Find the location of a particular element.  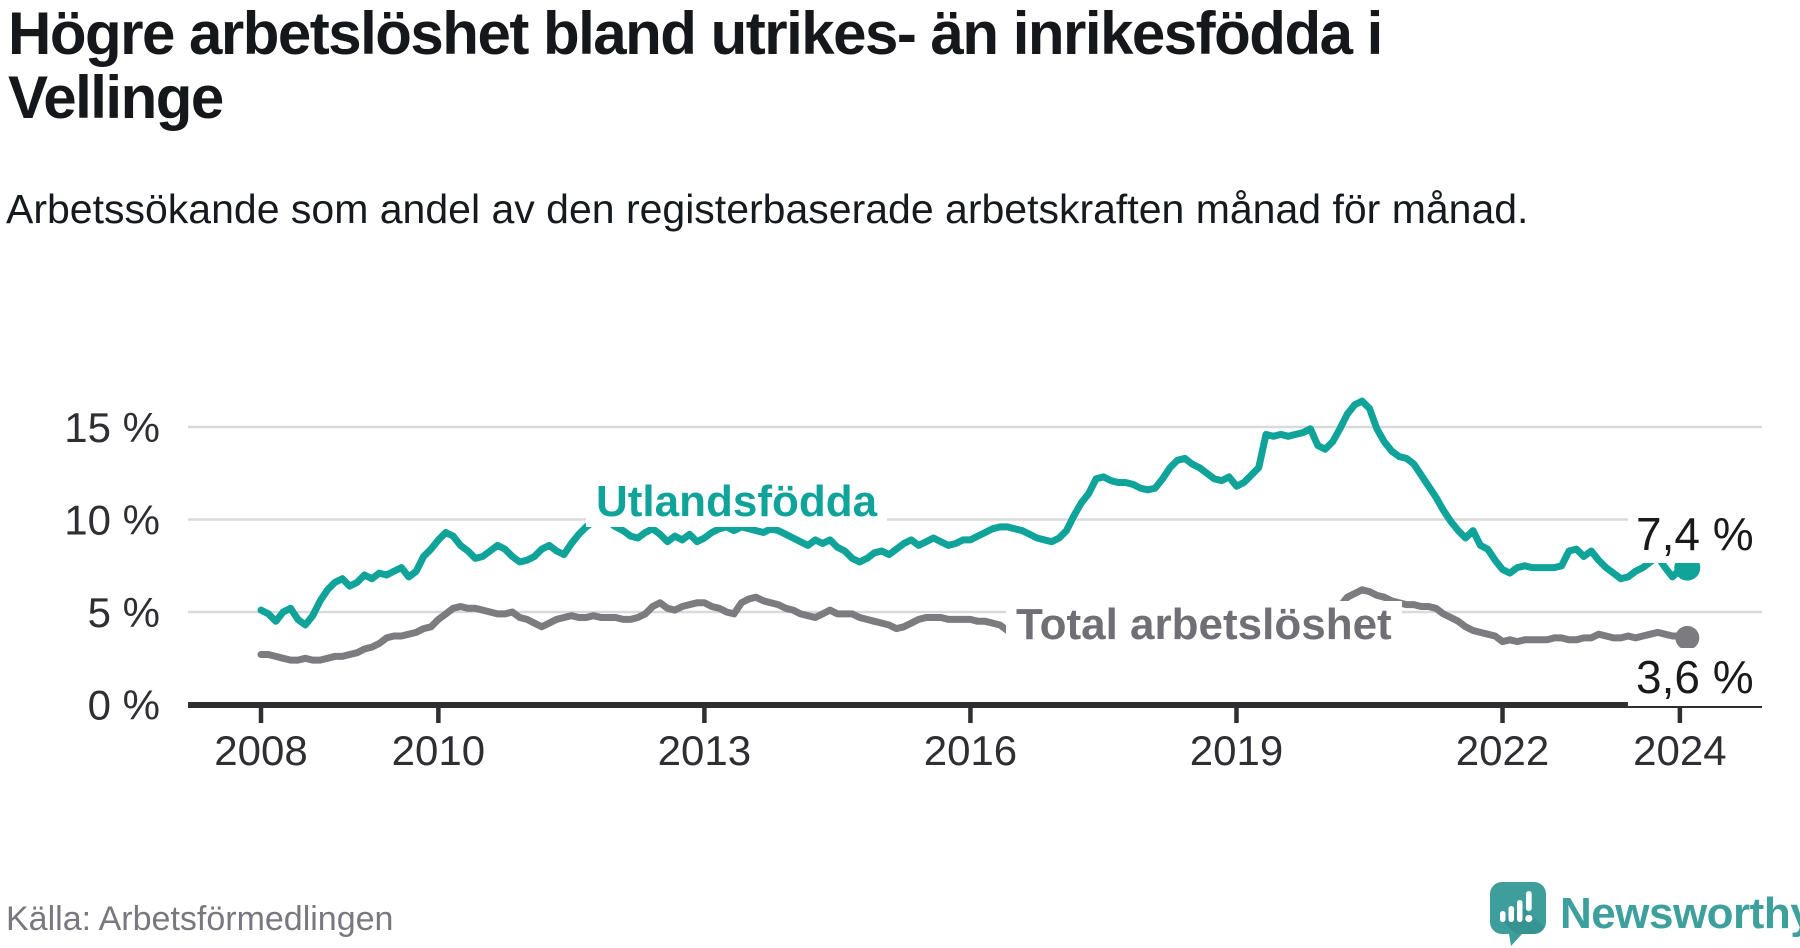

end-value-label-total: 3,6 % is located at coordinates (1695, 677).